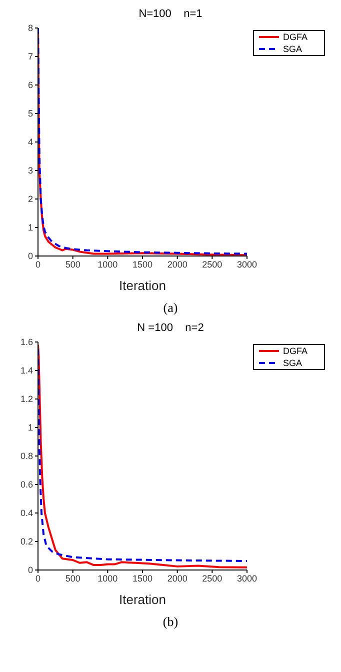 The width and height of the screenshot is (341, 672). I want to click on y-tick-label: 2, so click(30, 199).